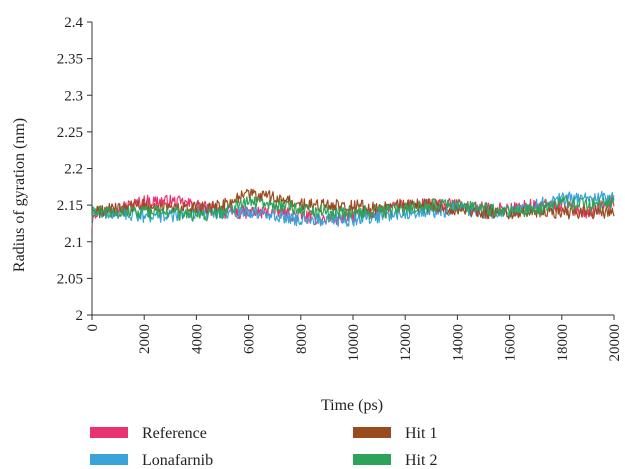 Image resolution: width=625 pixels, height=469 pixels. What do you see at coordinates (406, 343) in the screenshot?
I see `x-tick-label: 12000` at bounding box center [406, 343].